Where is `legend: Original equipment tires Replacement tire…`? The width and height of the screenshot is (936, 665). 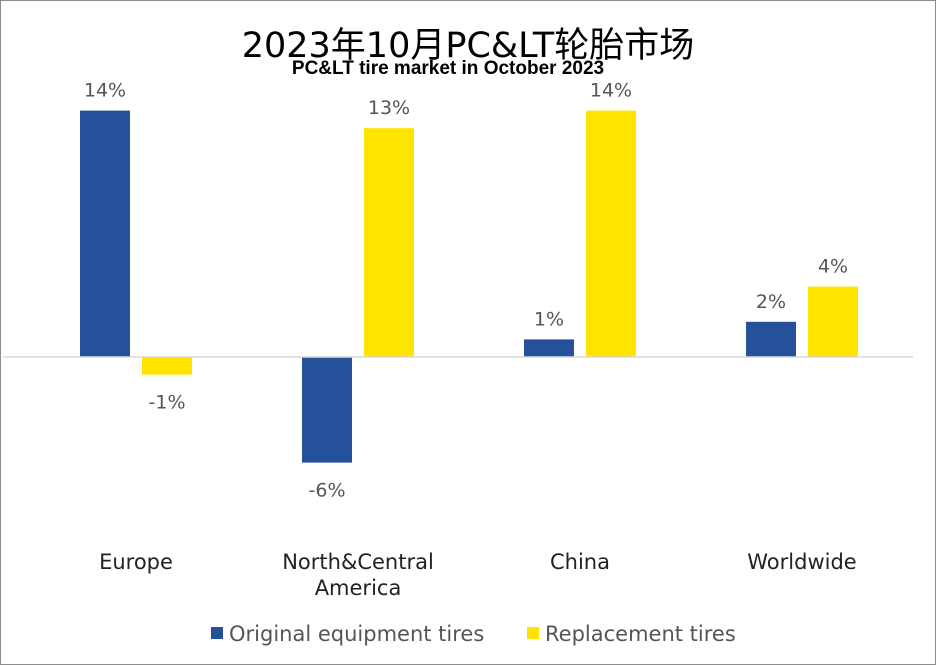
legend: Original equipment tires Replacement tire… is located at coordinates (473, 634).